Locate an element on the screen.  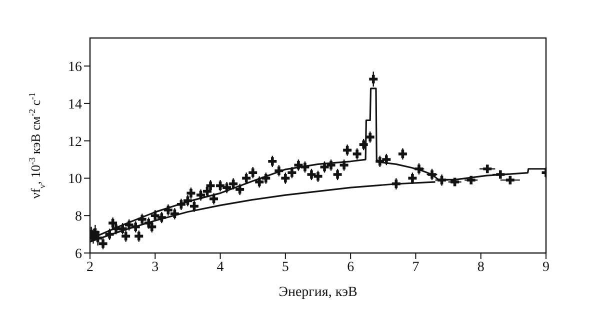
x-tick-label: 9 is located at coordinates (546, 267).